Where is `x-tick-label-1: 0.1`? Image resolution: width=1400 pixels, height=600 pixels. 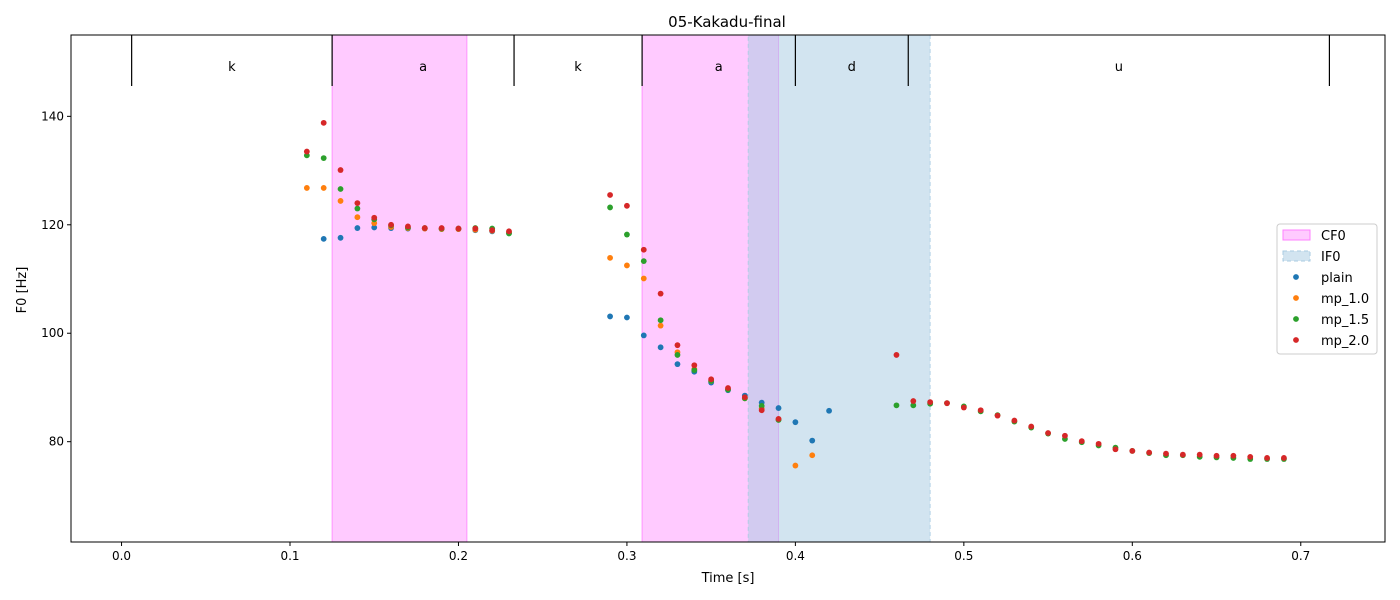 x-tick-label-1: 0.1 is located at coordinates (289, 556).